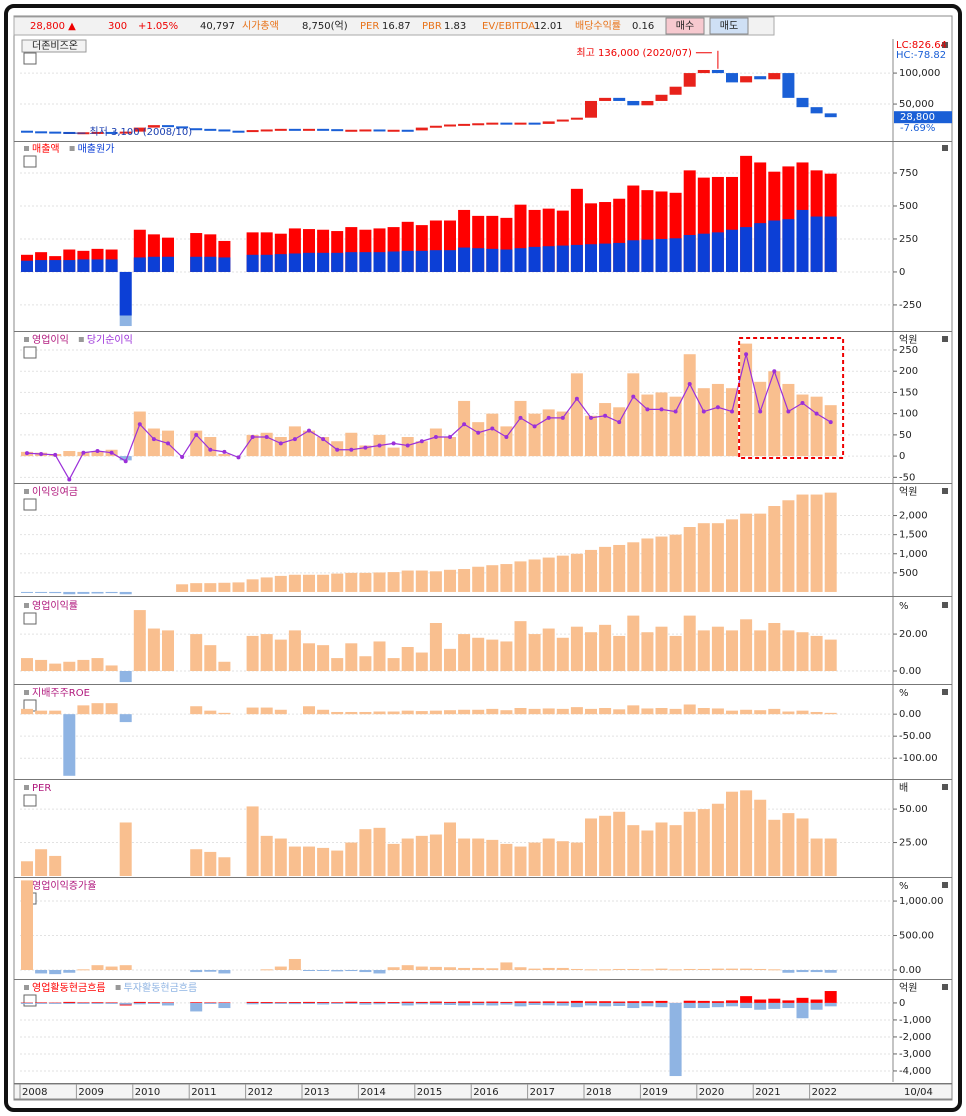 This screenshot has height=1116, width=966. What do you see at coordinates (908, 573) in the screenshot?
I see `y-tick-label: 500` at bounding box center [908, 573].